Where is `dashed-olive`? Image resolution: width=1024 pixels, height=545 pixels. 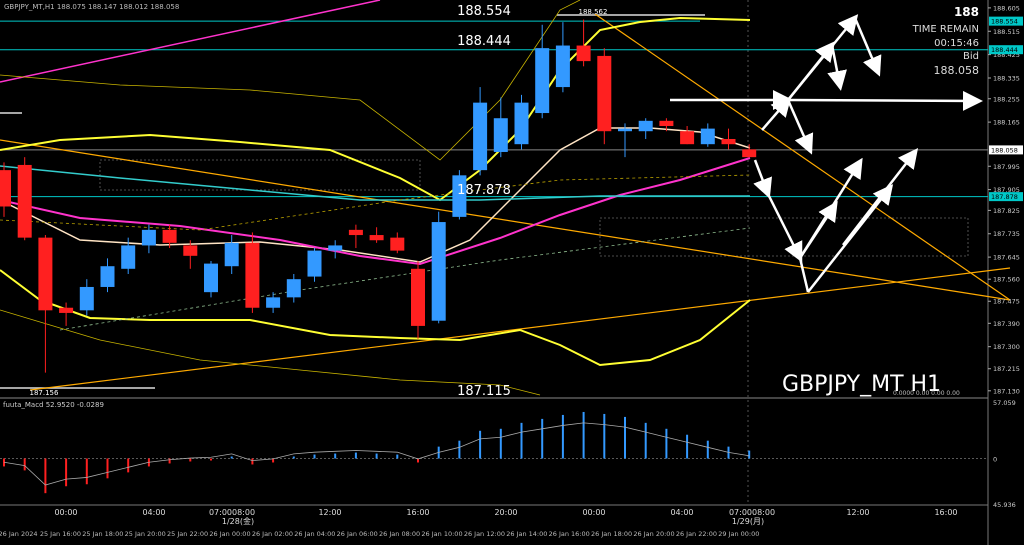 dashed-olive is located at coordinates (375, 202).